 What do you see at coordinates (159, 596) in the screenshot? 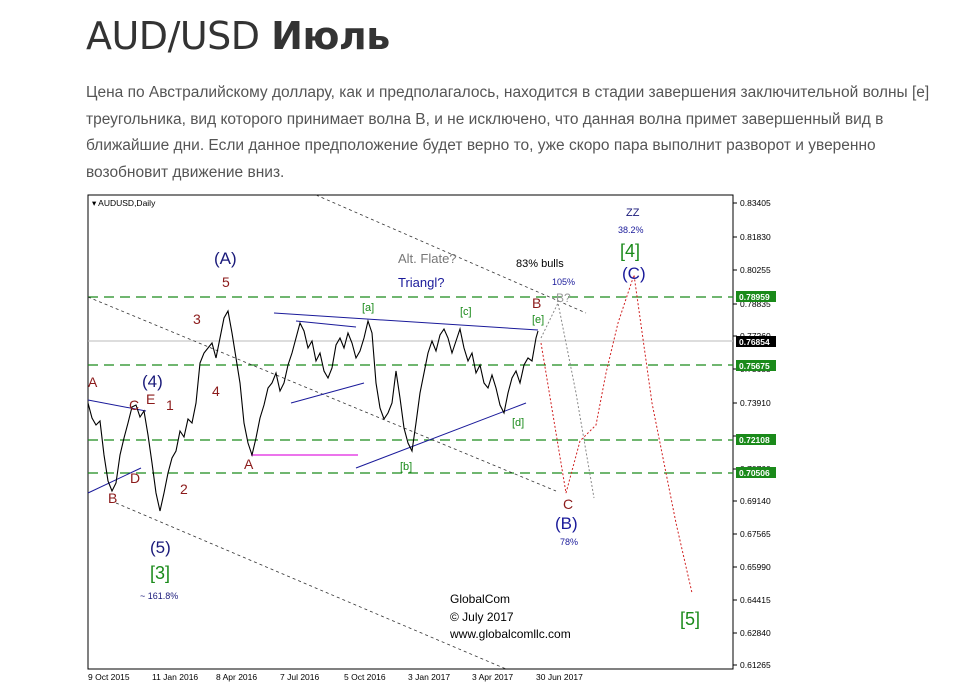
I see `wave-label: ~ 161.8%` at bounding box center [159, 596].